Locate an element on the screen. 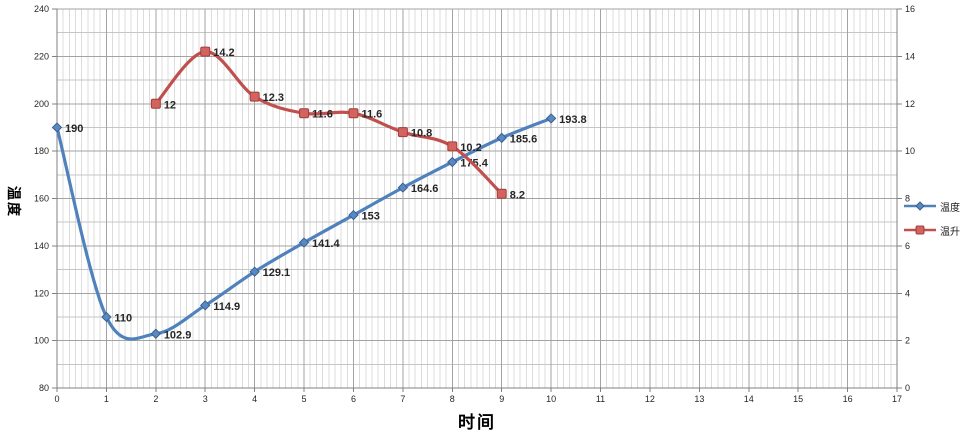 The image size is (976, 444). svg-text: 110 is located at coordinates (123, 318).